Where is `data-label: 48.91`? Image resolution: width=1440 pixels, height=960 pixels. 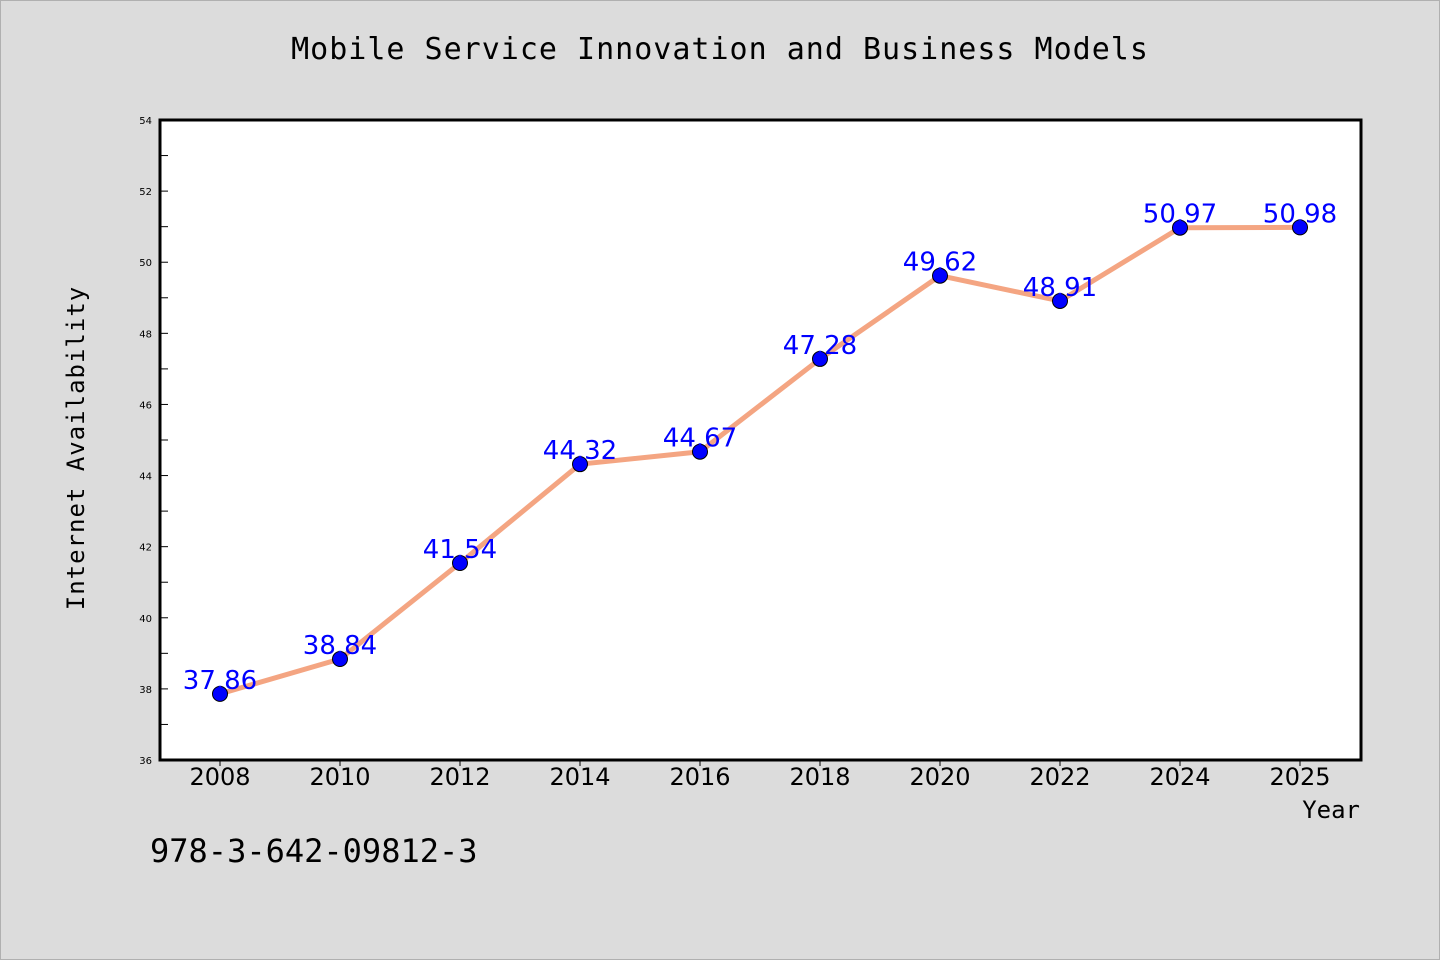 data-label: 48.91 is located at coordinates (1060, 288).